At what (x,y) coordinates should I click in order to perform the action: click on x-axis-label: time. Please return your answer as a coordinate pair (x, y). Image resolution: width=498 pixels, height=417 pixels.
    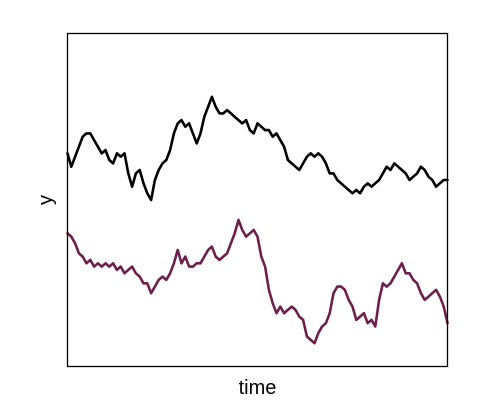
    Looking at the image, I should click on (258, 388).